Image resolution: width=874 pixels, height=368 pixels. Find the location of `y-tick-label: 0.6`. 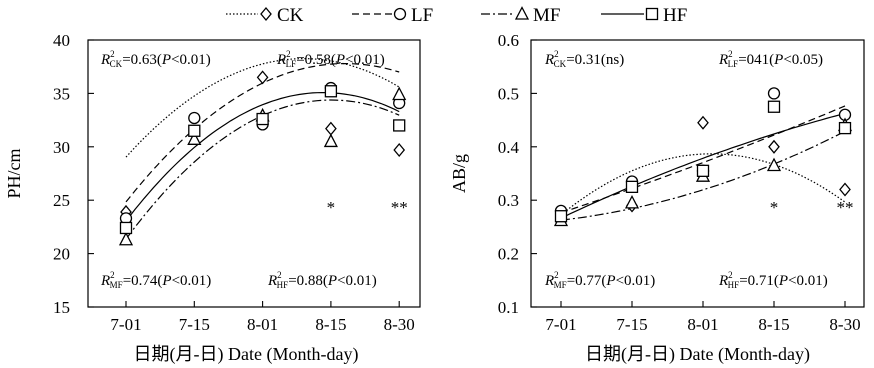

y-tick-label: 0.6 is located at coordinates (508, 40).